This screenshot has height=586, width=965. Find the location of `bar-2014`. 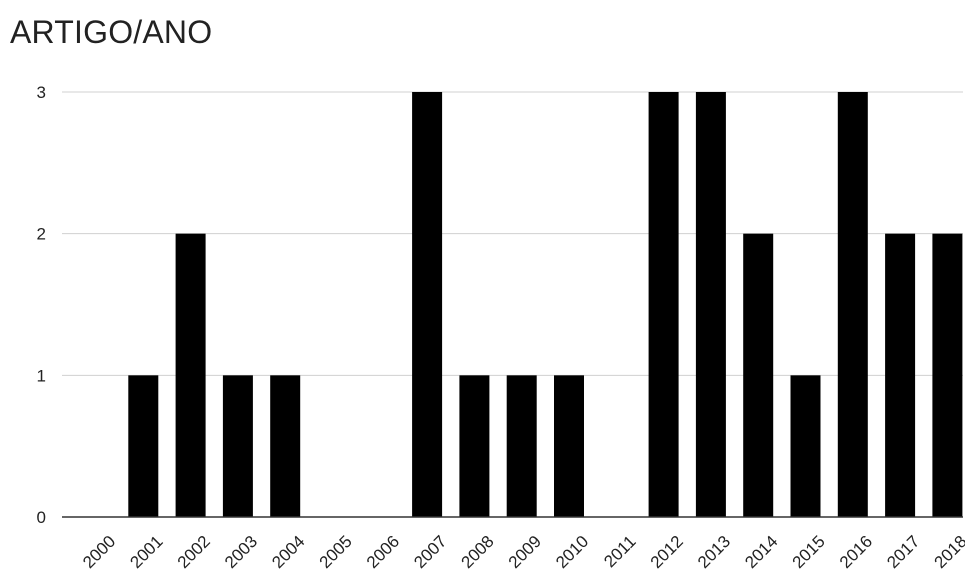

bar-2014 is located at coordinates (758, 375).